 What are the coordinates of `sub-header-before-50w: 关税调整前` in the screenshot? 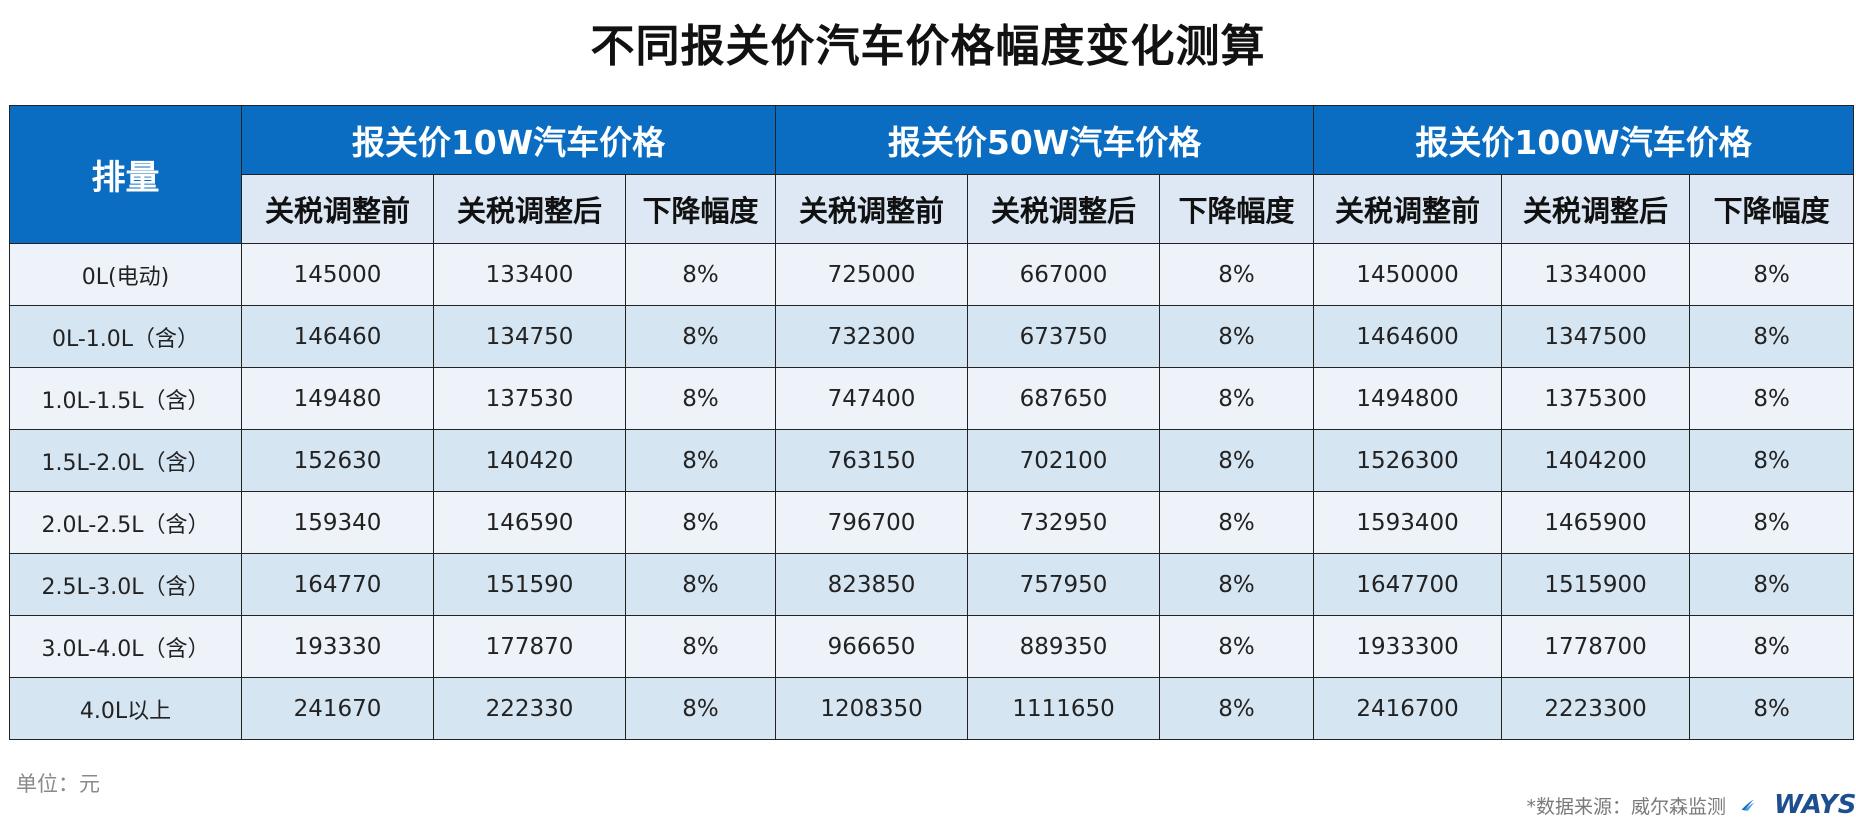 It's located at (872, 209).